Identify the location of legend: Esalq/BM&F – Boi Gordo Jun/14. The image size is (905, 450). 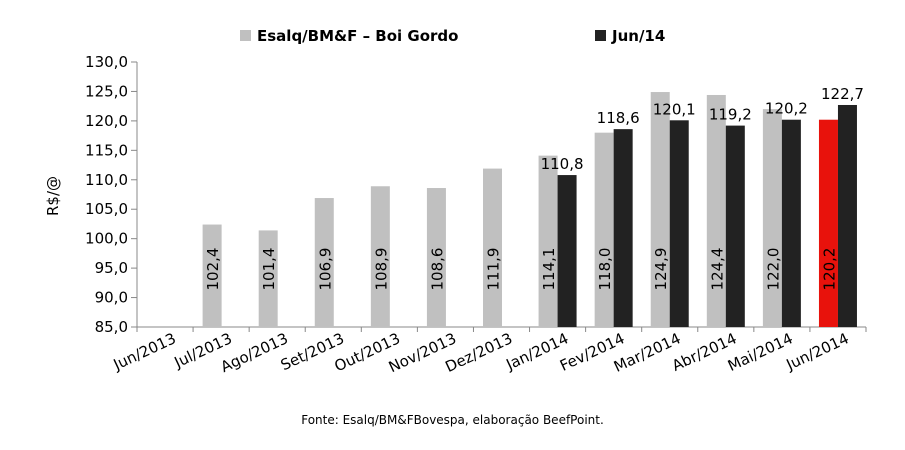
(452, 36).